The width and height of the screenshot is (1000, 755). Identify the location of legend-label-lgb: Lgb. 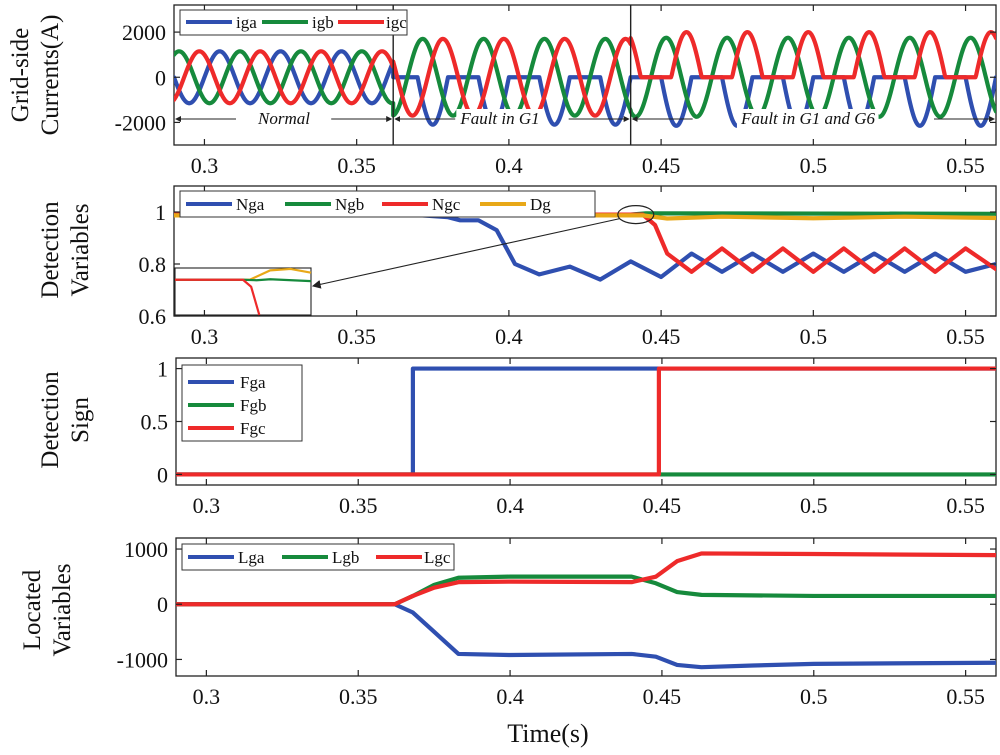
(345, 557).